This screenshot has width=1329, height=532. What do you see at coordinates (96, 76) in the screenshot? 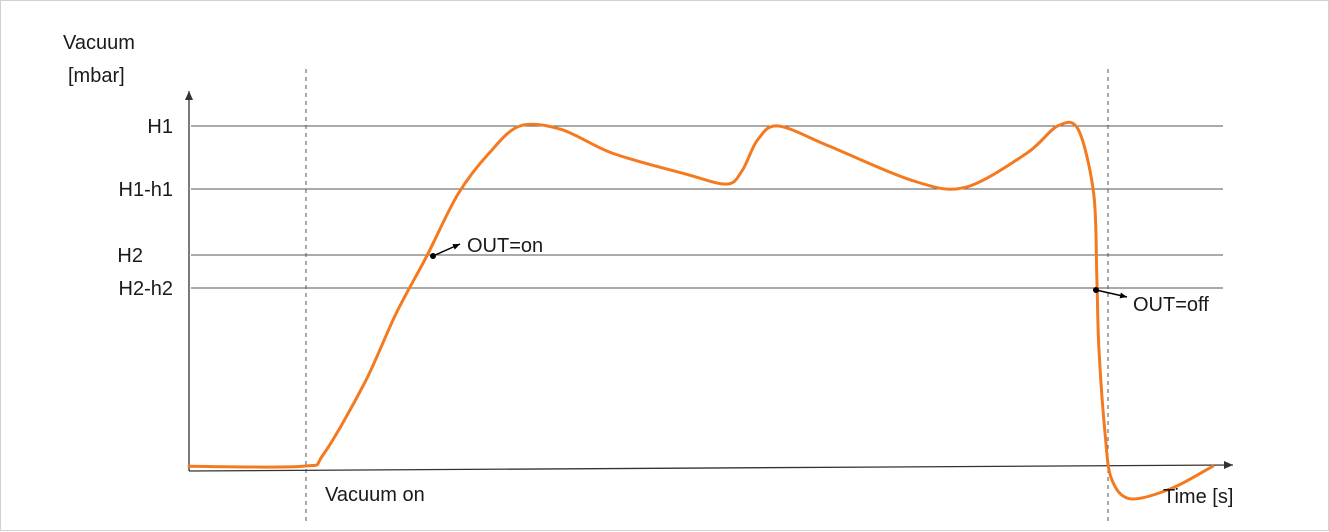
I see `y-axis-title-line2: [mbar]` at bounding box center [96, 76].